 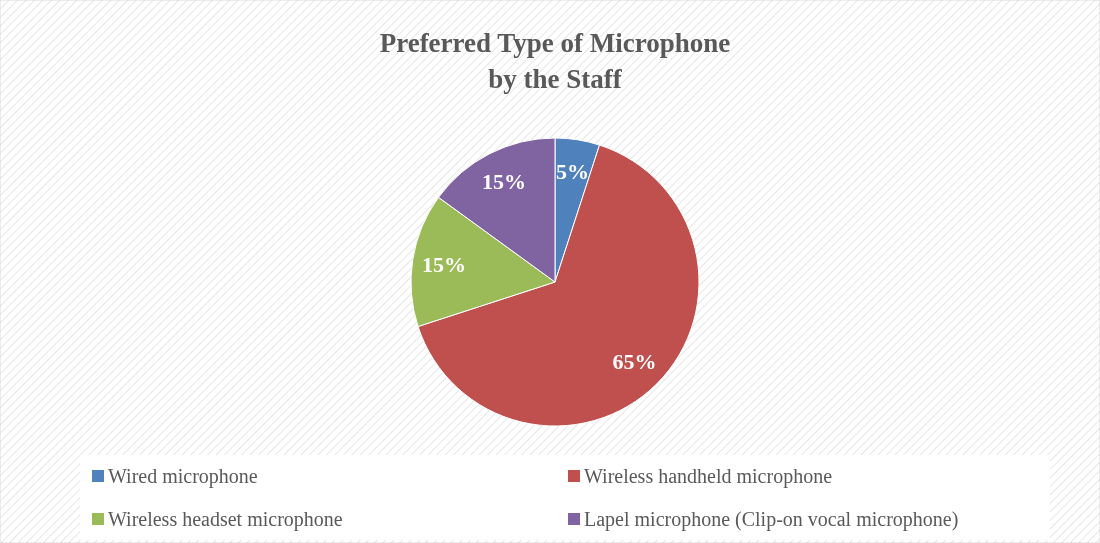 I want to click on legend-label: Wireless headset microphone, so click(x=225, y=519).